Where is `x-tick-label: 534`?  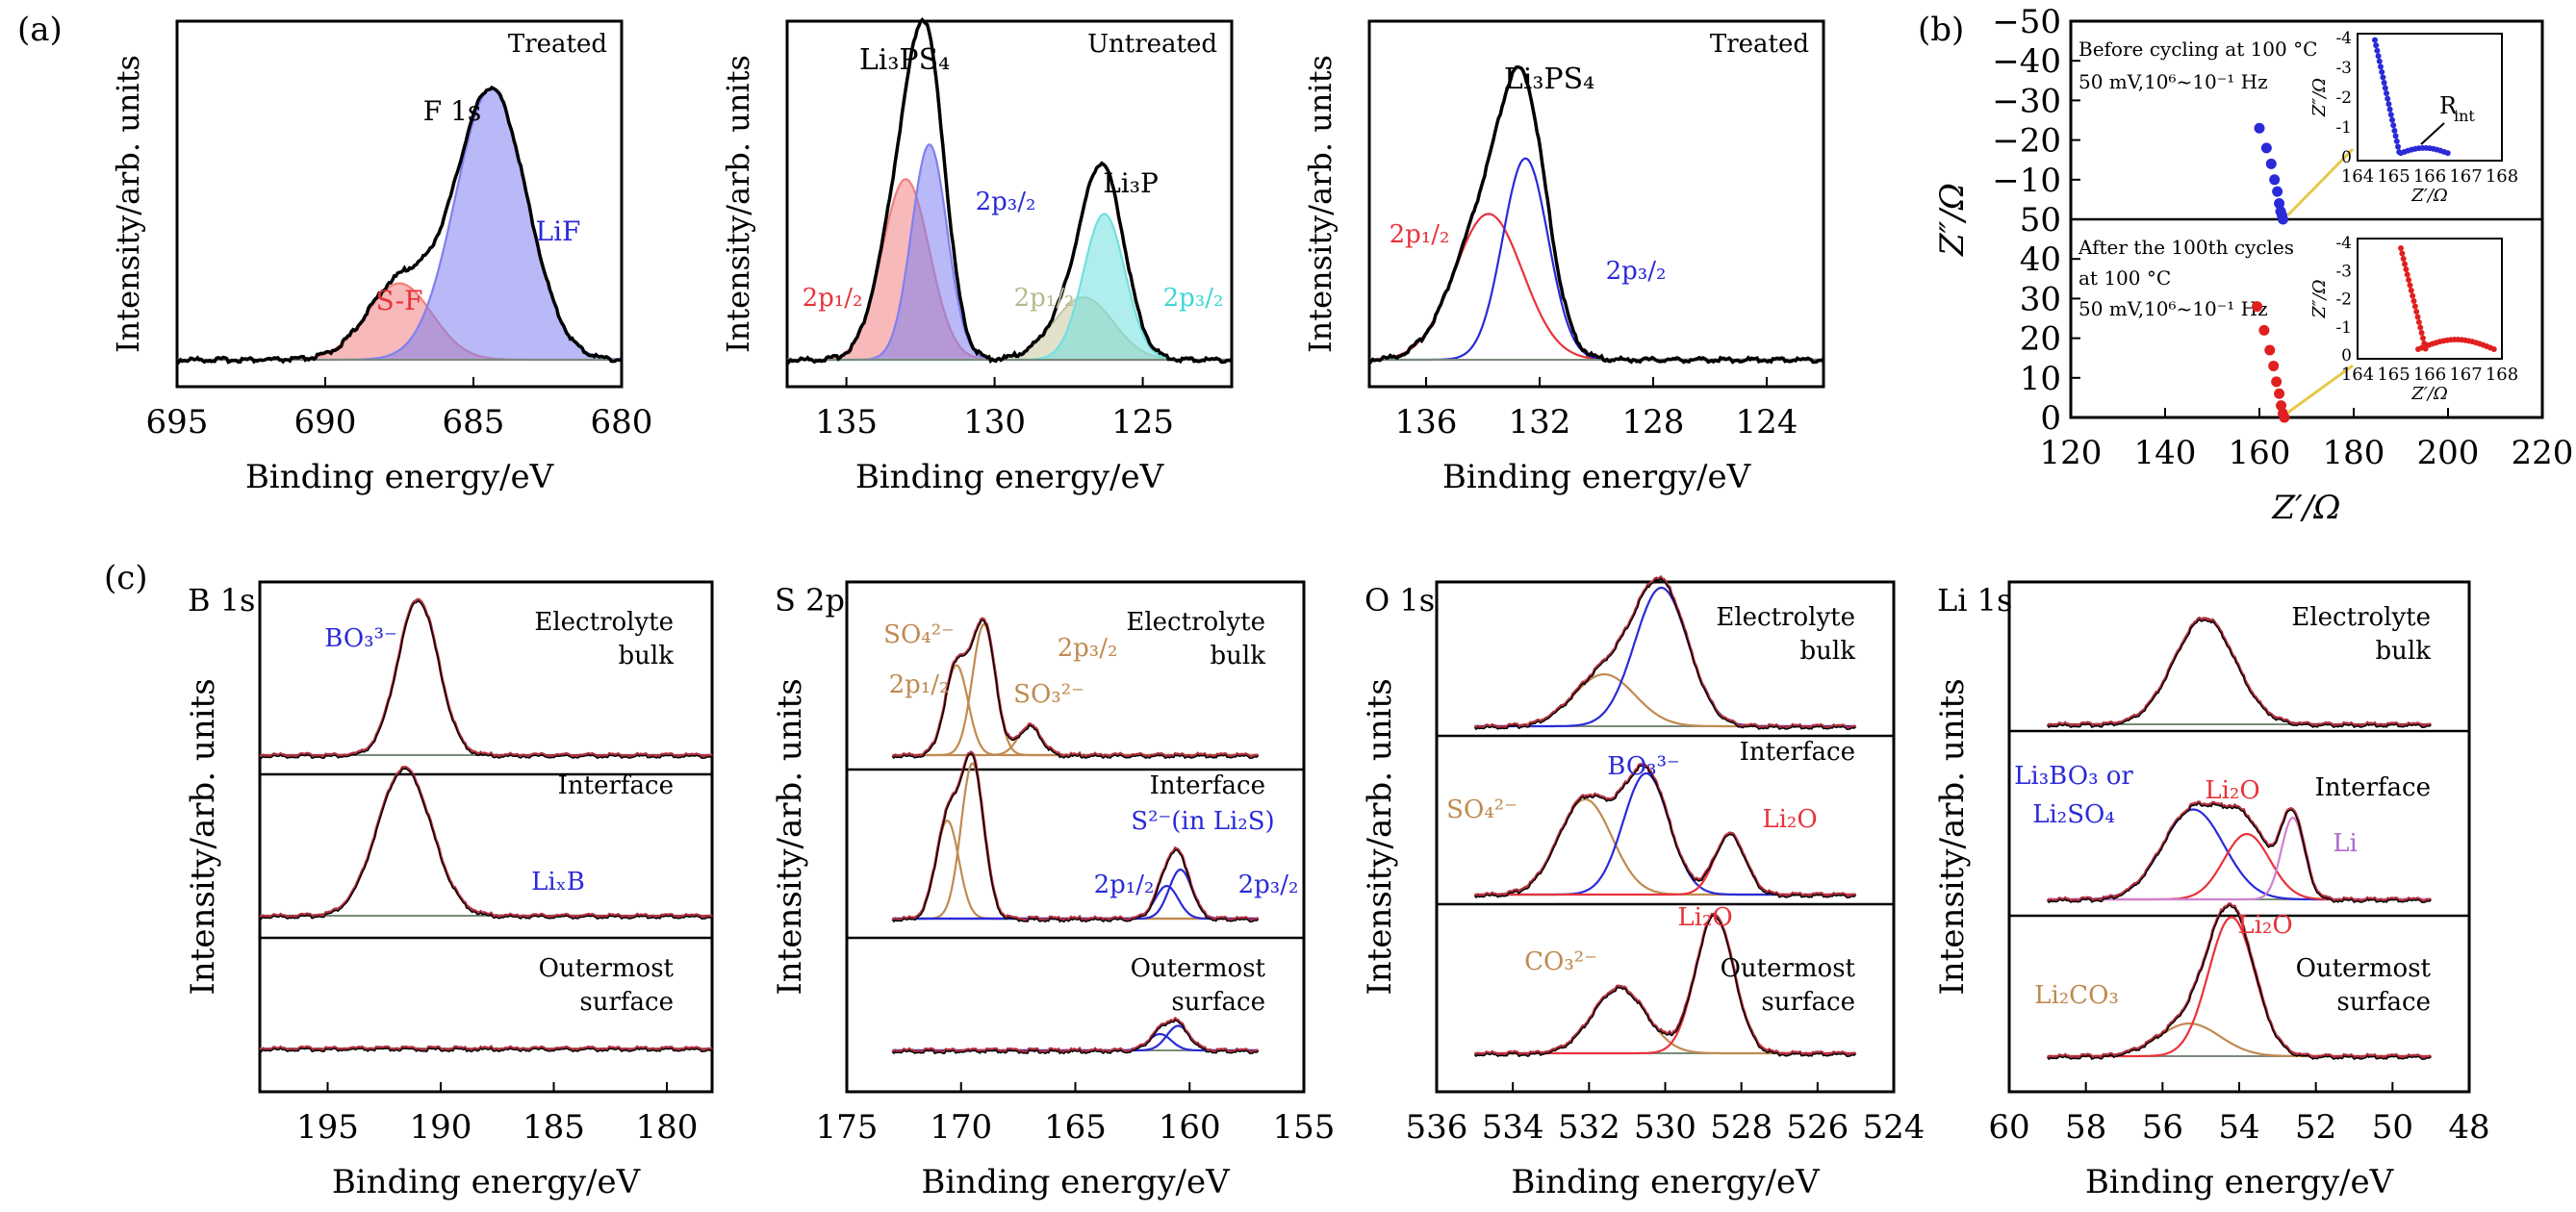 x-tick-label: 534 is located at coordinates (1513, 1127).